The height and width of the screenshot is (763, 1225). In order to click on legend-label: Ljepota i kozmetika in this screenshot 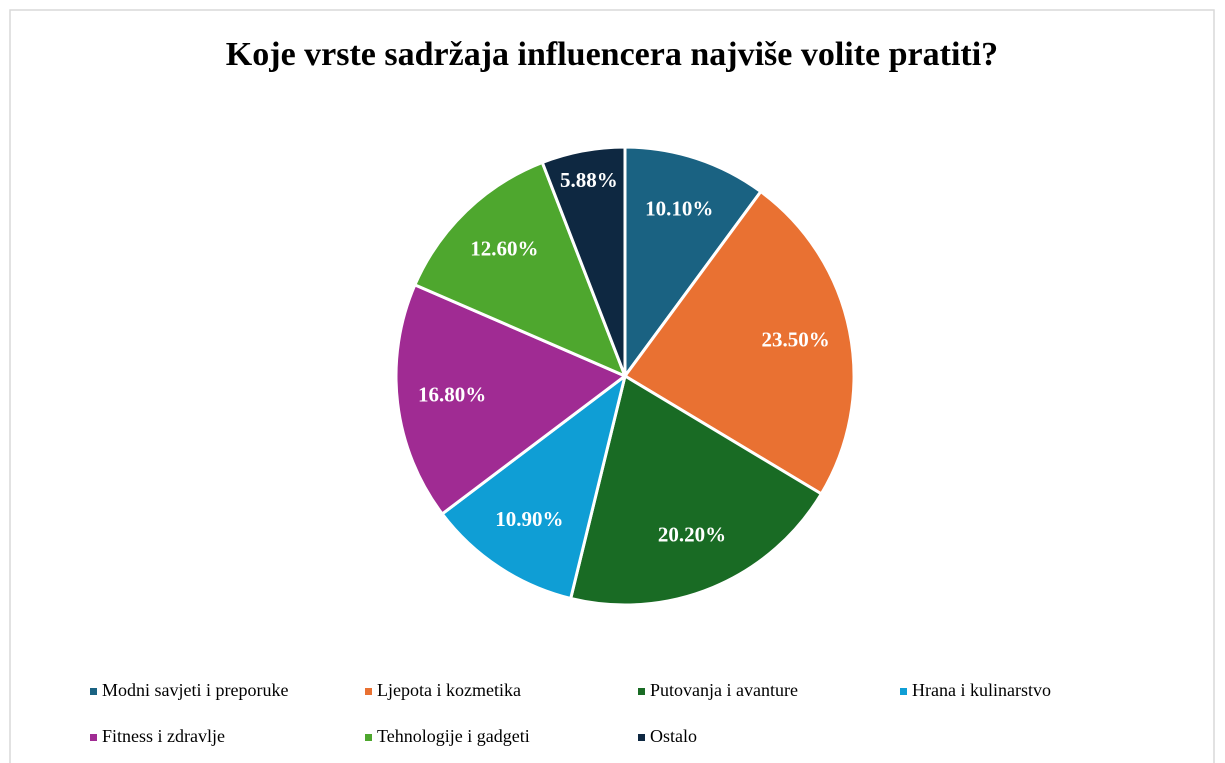, I will do `click(449, 690)`.